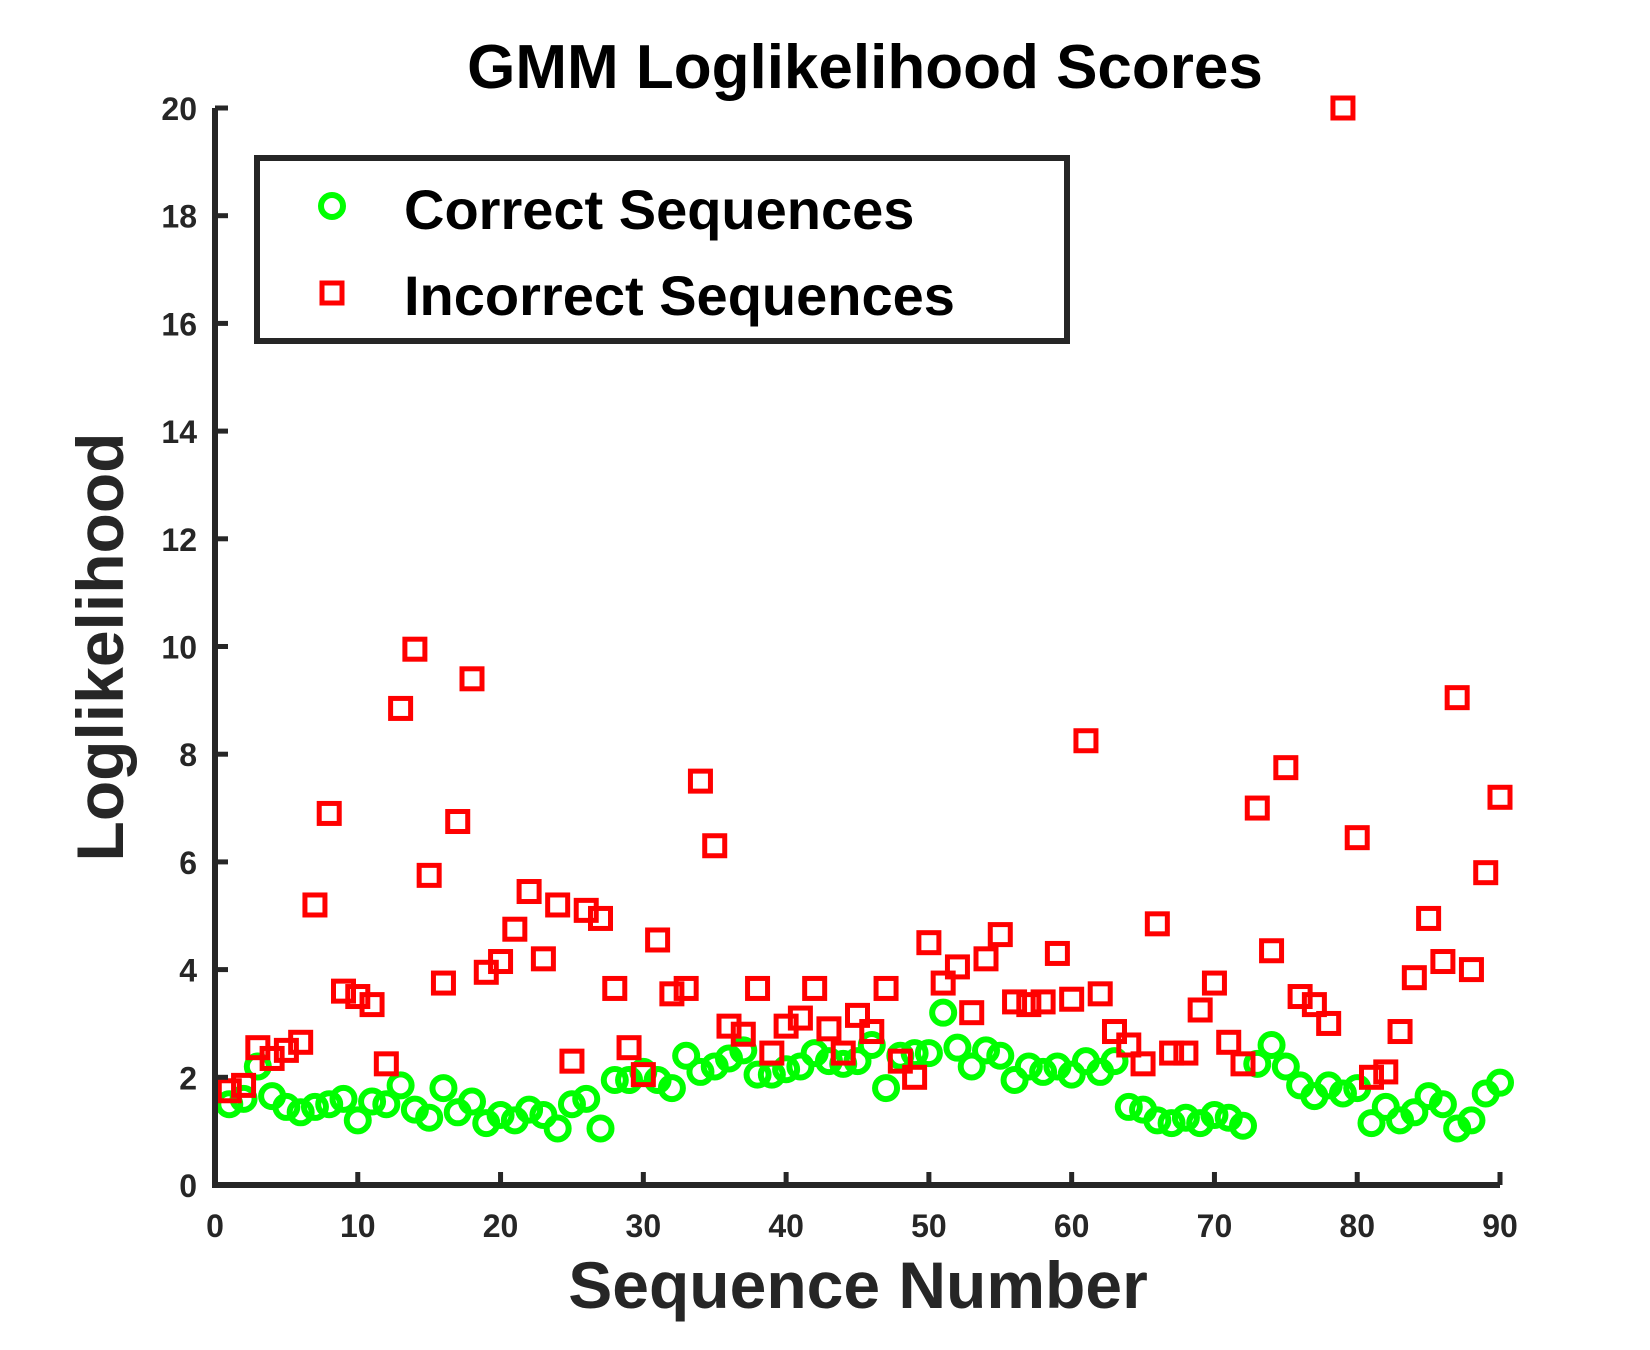 The height and width of the screenshot is (1350, 1650). Describe the element at coordinates (659, 209) in the screenshot. I see `legend-label-correct: Correct Sequences` at that location.